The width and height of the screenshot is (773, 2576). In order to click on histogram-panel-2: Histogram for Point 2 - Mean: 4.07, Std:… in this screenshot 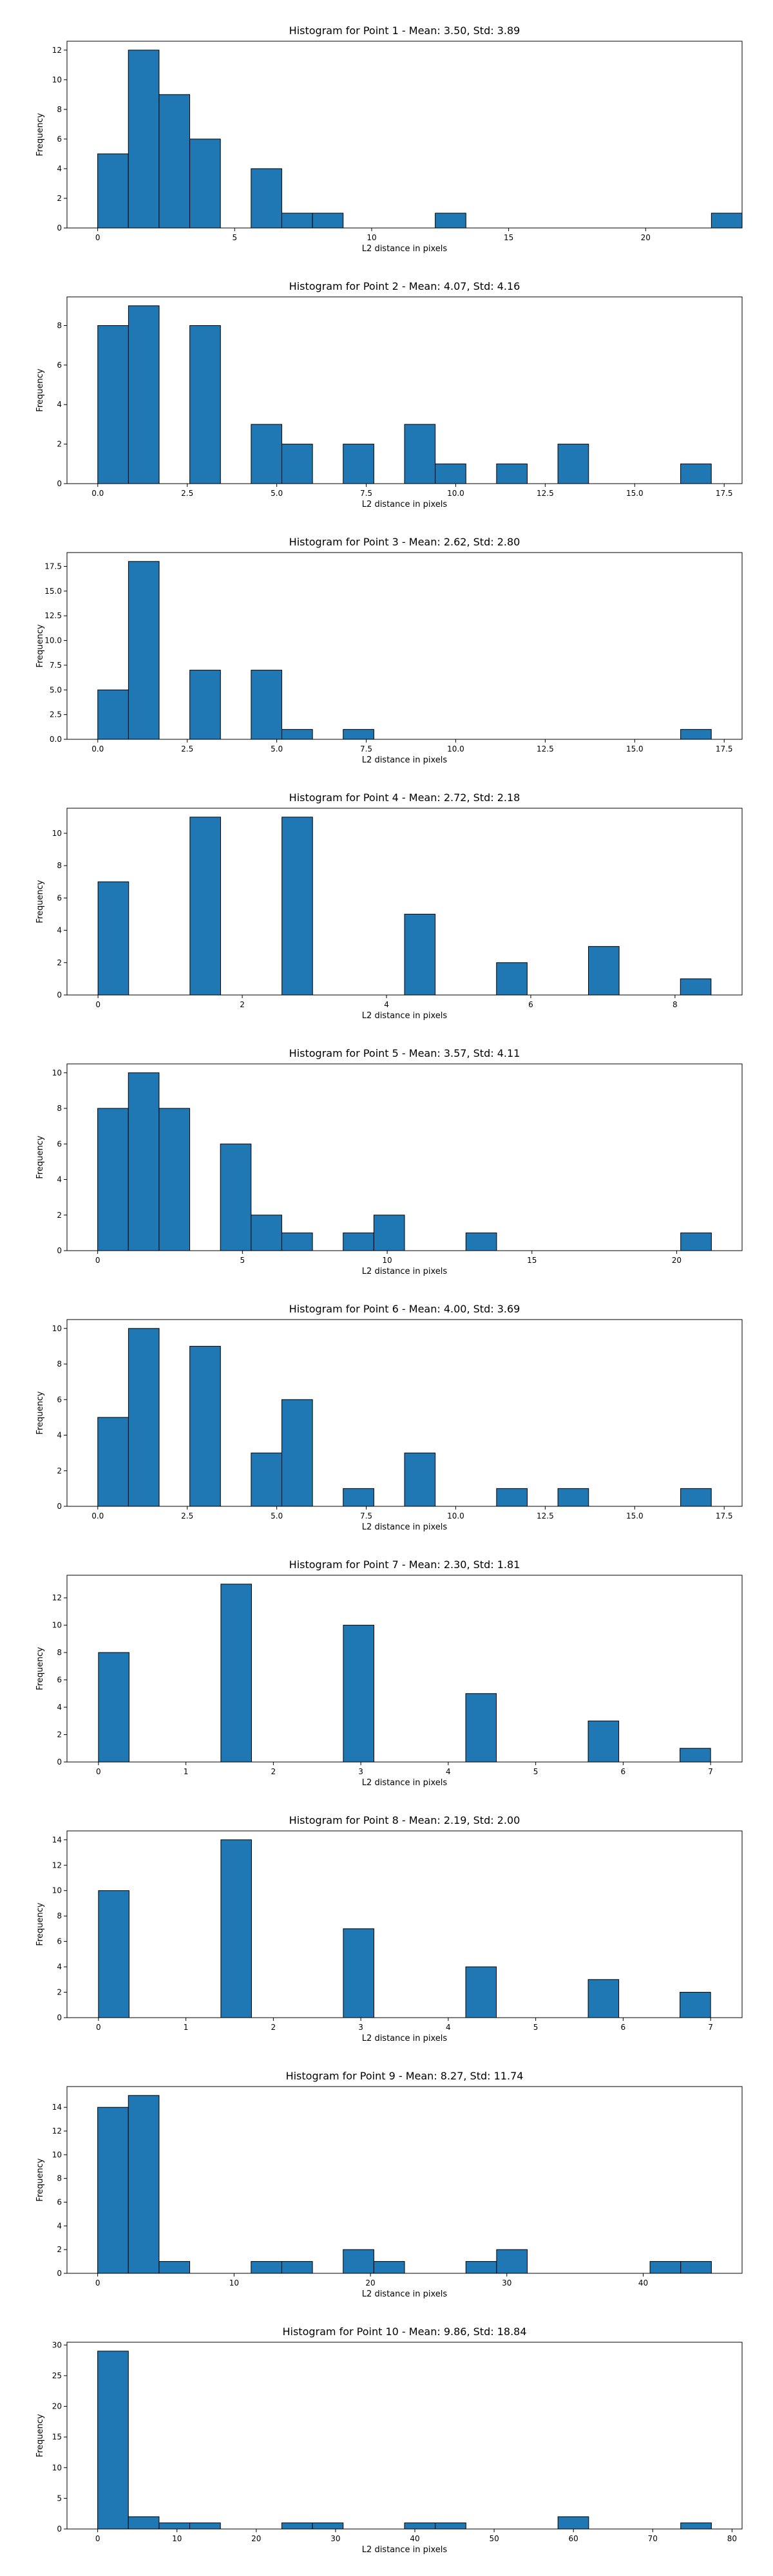, I will do `click(389, 395)`.